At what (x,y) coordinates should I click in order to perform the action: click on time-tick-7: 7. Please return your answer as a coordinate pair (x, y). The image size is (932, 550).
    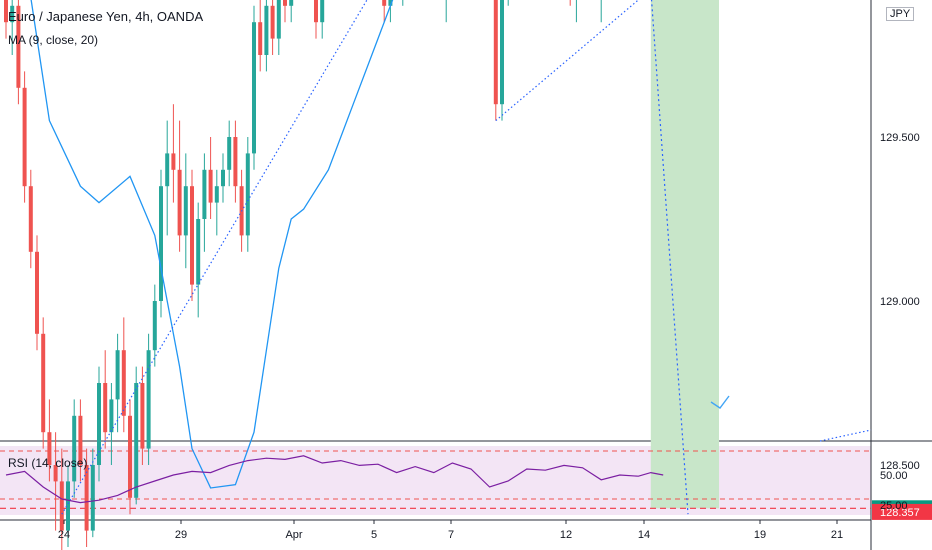
    Looking at the image, I should click on (451, 535).